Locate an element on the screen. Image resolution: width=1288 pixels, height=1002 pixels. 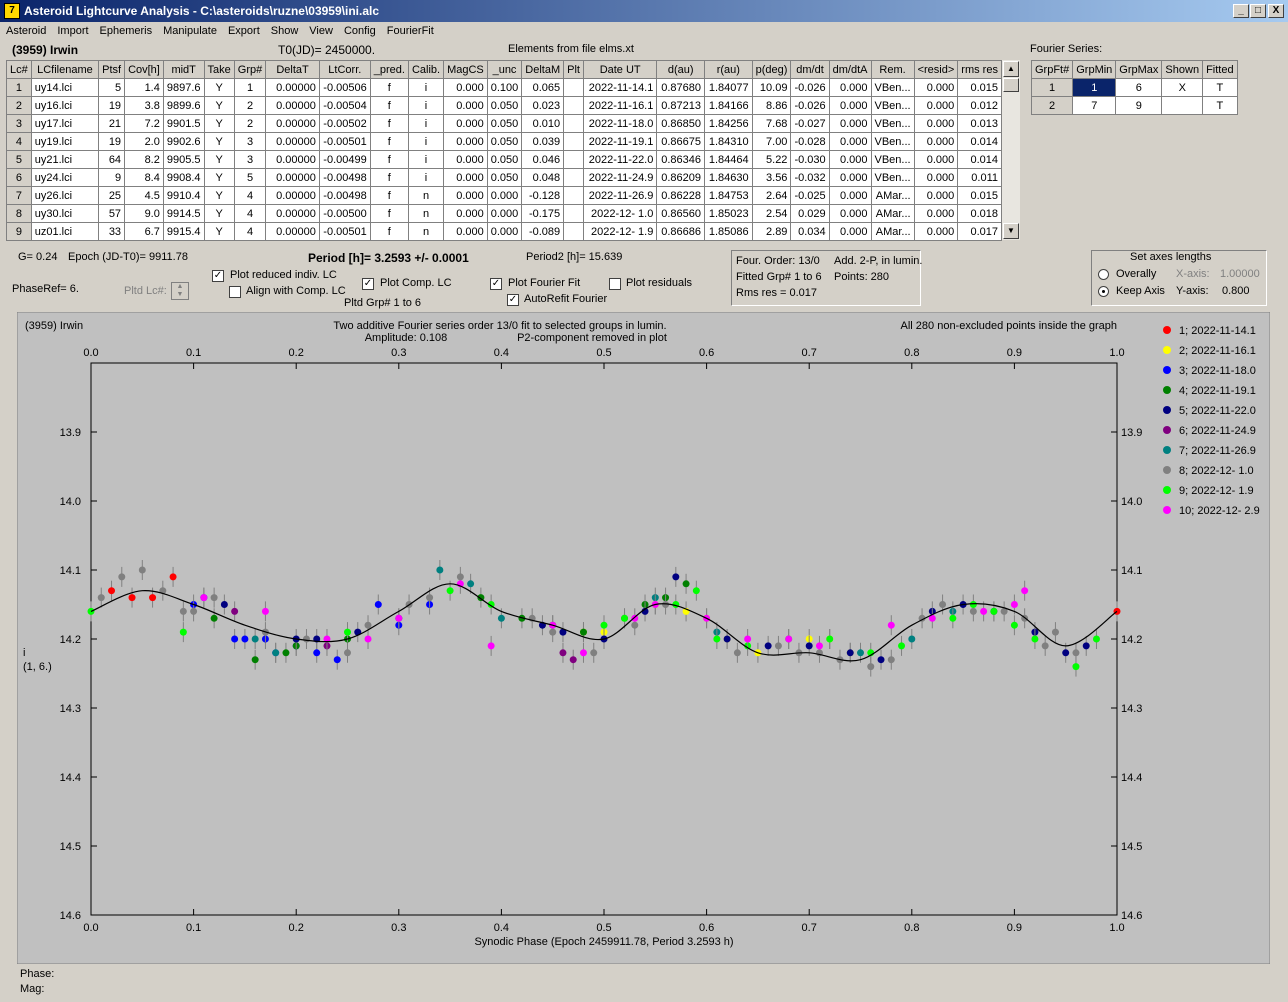
lc-col-header: Cov[h] is located at coordinates (144, 69).